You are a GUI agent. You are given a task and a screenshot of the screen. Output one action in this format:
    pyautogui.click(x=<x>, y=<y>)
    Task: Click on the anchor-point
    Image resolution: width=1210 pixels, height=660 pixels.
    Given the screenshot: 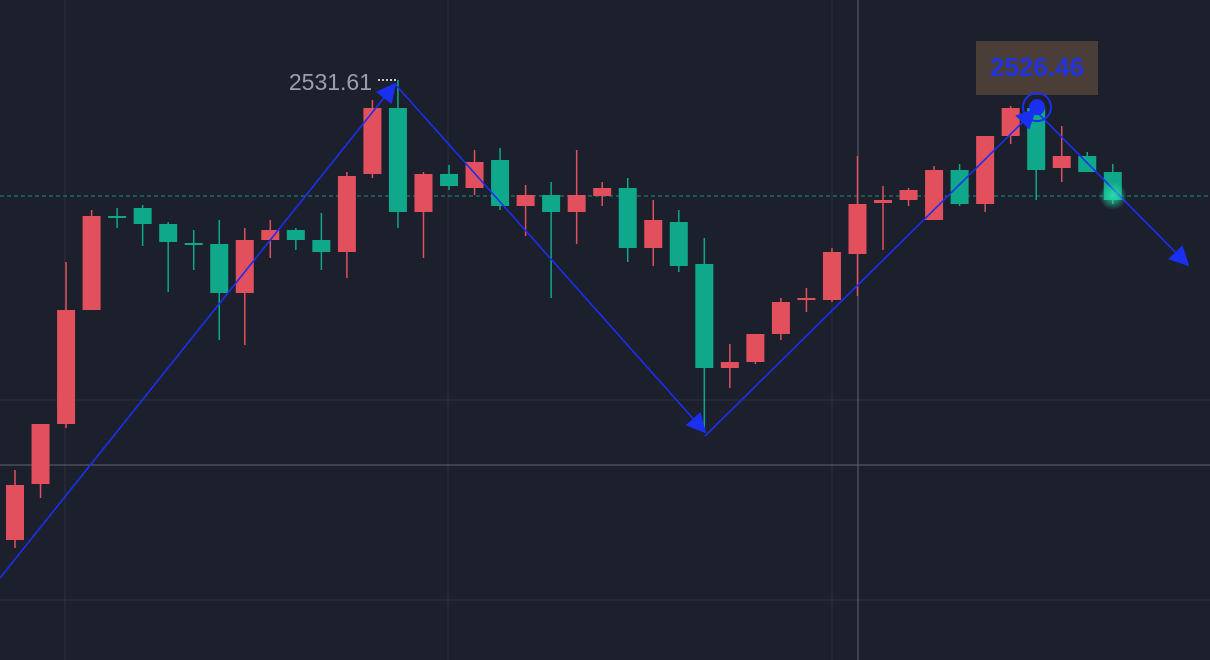 What is the action you would take?
    pyautogui.click(x=1037, y=107)
    